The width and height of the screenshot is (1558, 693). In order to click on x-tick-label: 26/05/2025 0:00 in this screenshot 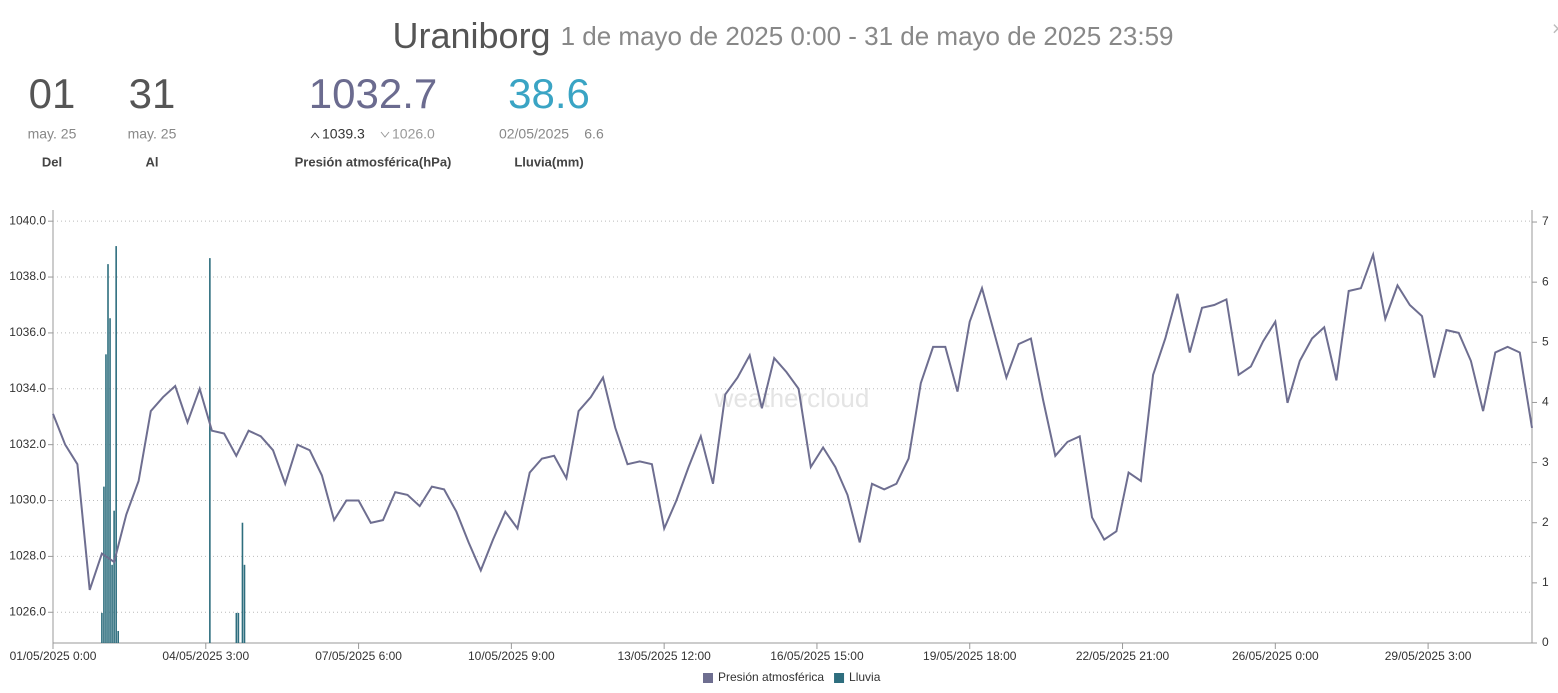, I will do `click(1275, 656)`.